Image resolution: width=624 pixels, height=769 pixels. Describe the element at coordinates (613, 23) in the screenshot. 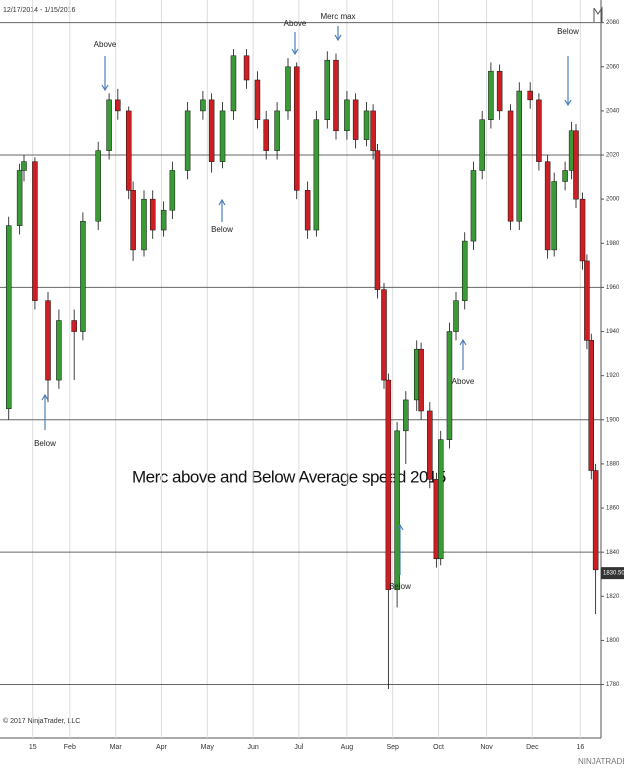

I see `y-tick-label: 2080` at that location.